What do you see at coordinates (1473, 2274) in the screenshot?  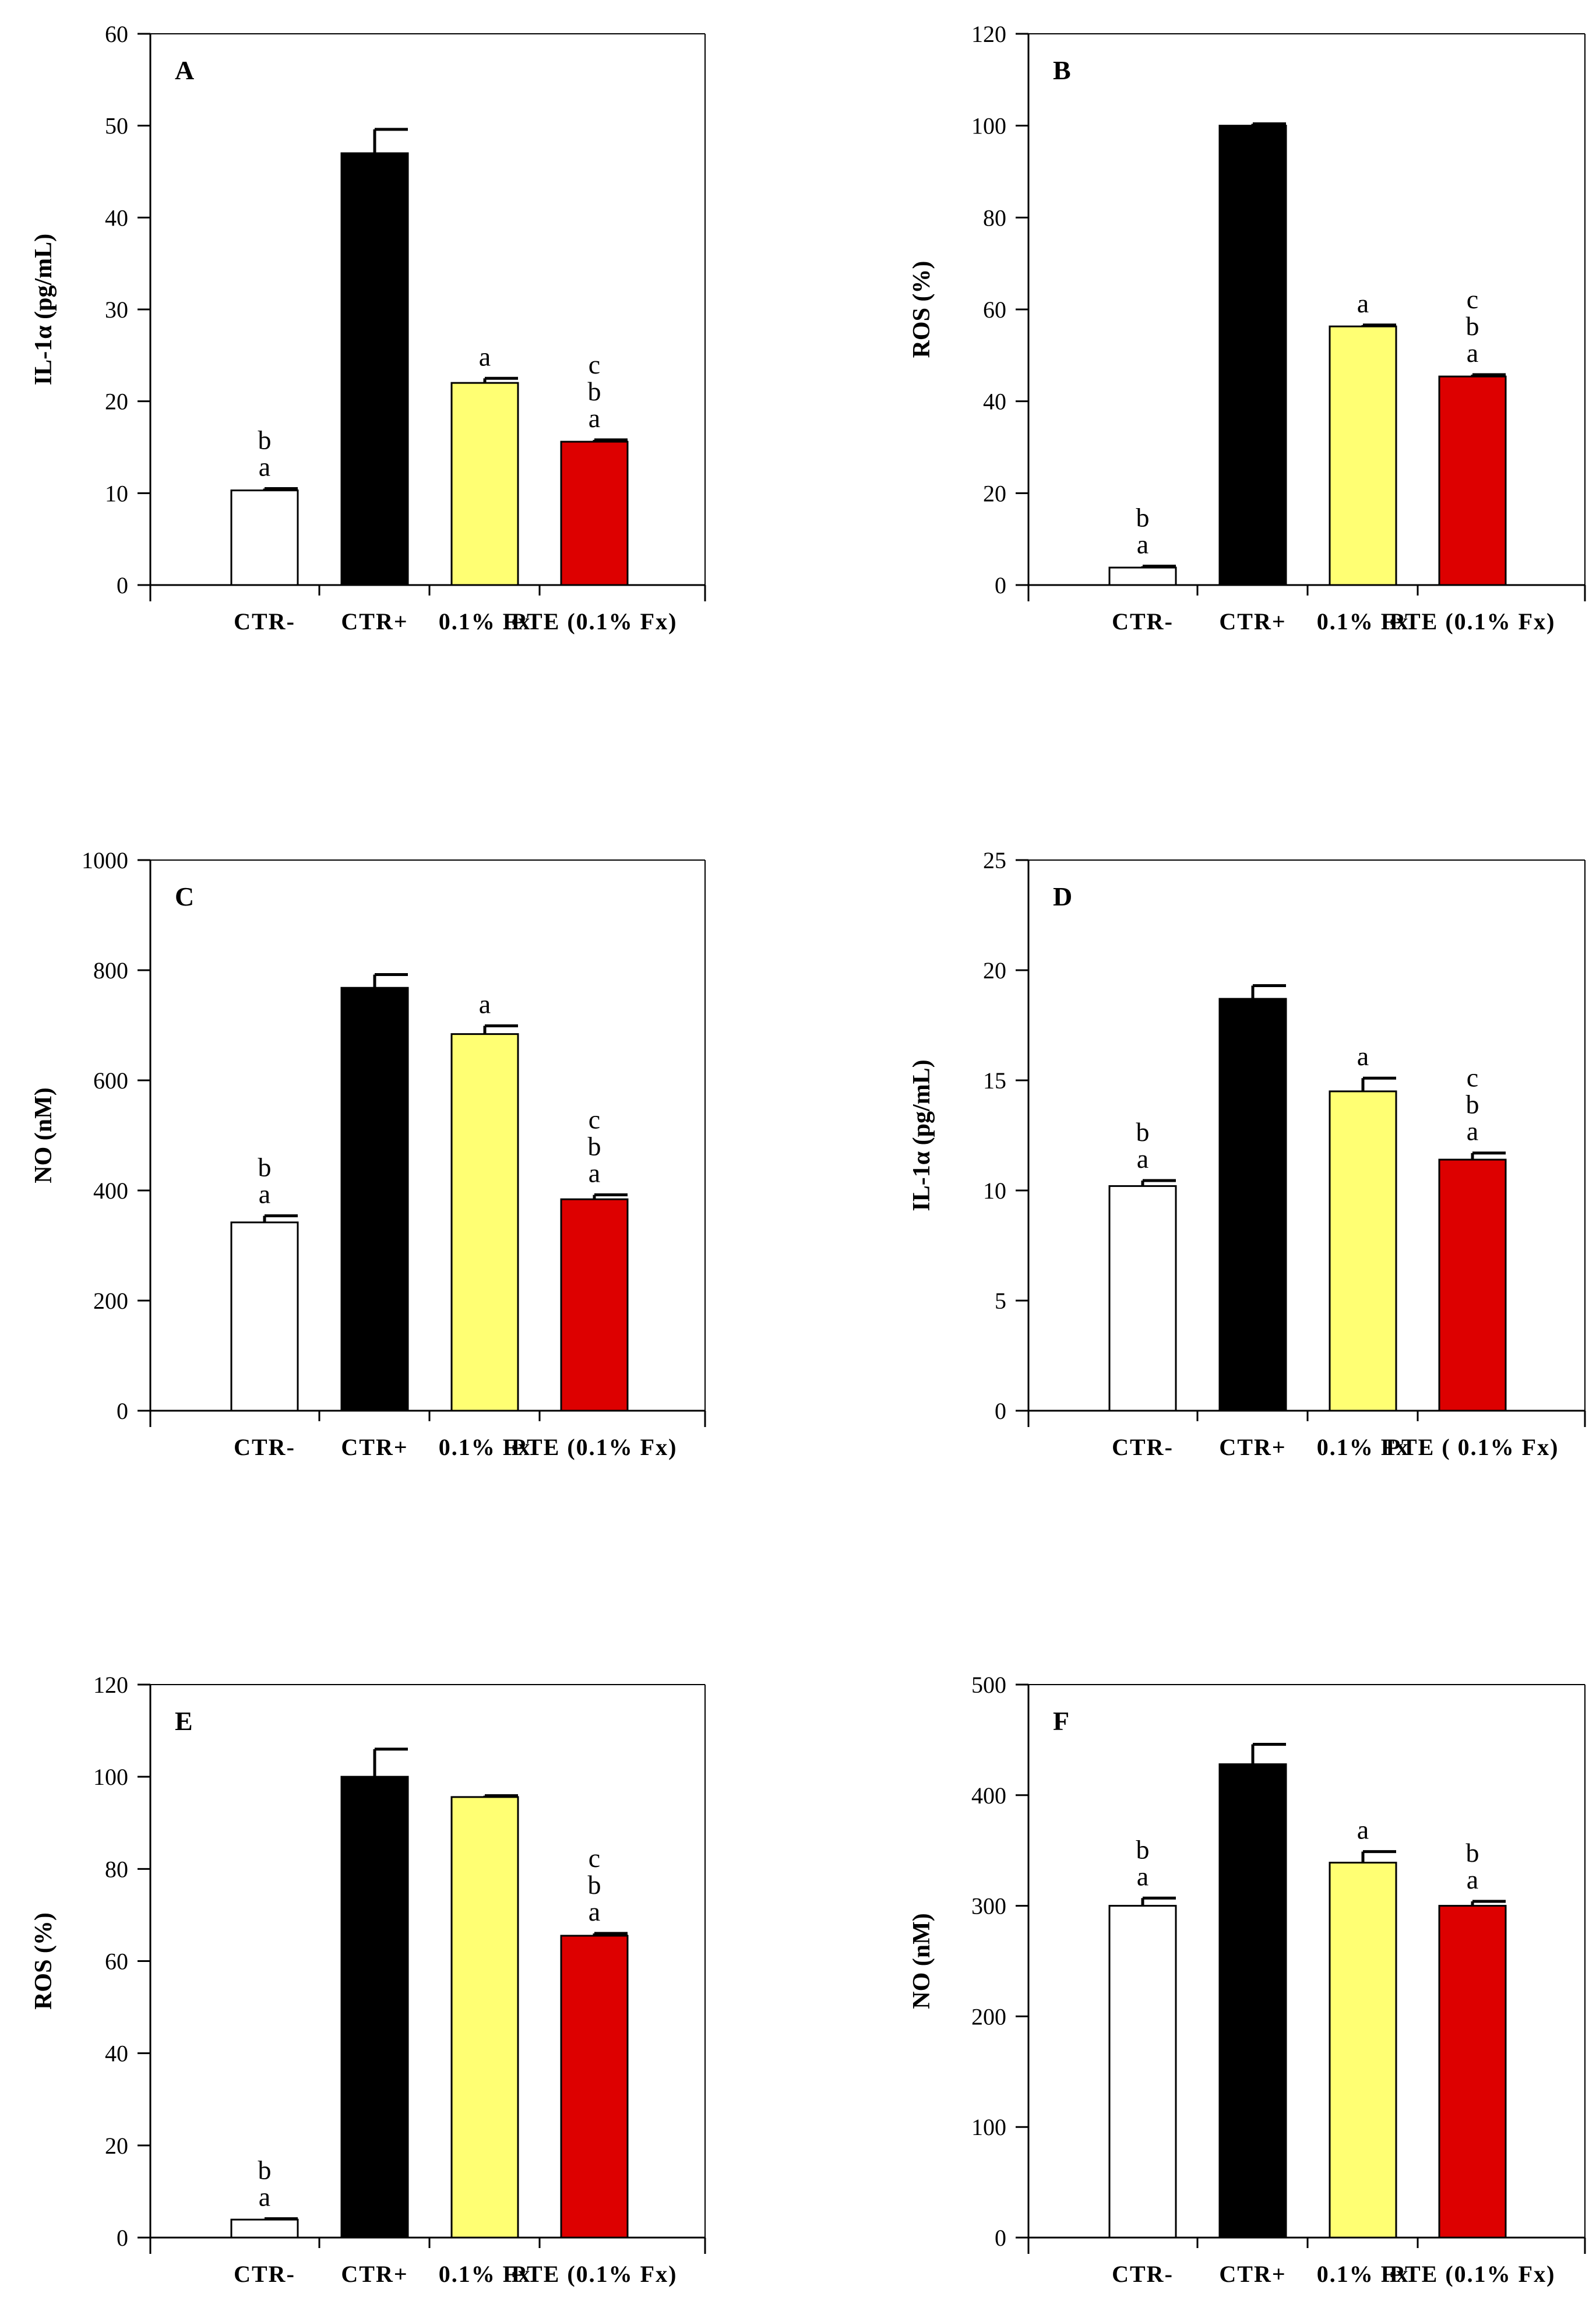 I see `category-label-f: PTE (0.1% Fx)` at bounding box center [1473, 2274].